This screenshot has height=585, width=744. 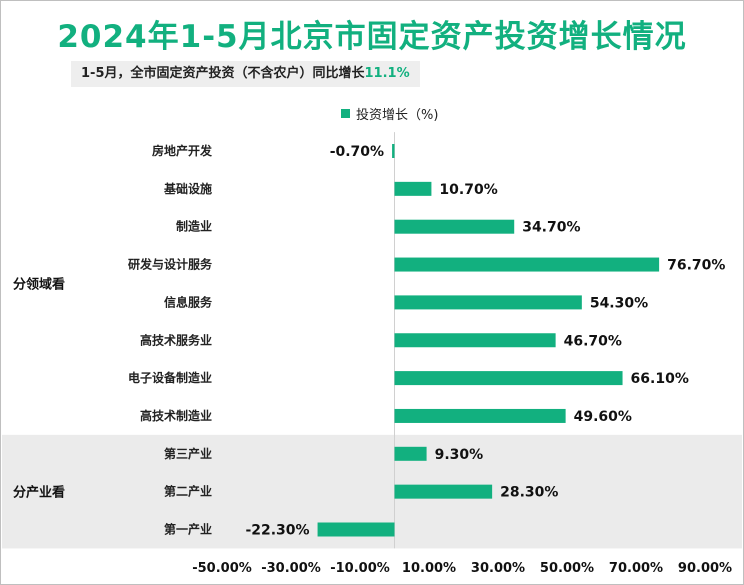 I want to click on legend-swatch, so click(x=345, y=113).